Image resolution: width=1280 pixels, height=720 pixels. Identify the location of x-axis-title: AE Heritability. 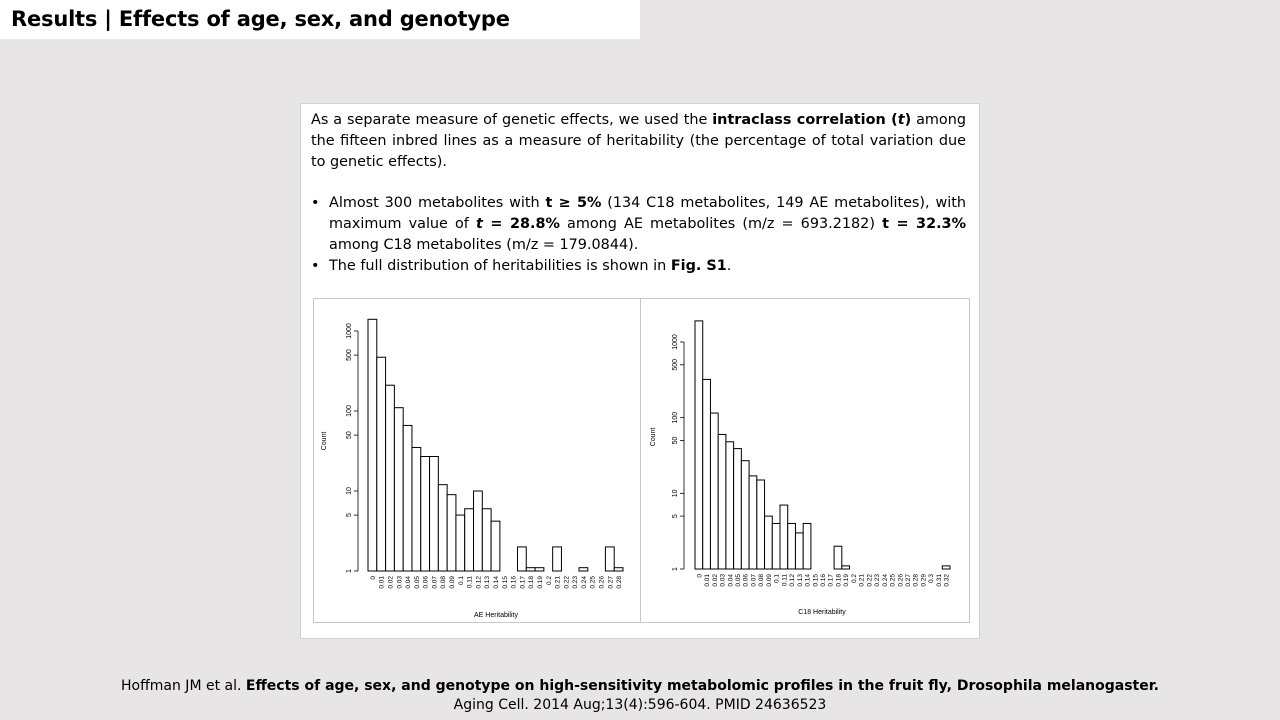
(496, 615).